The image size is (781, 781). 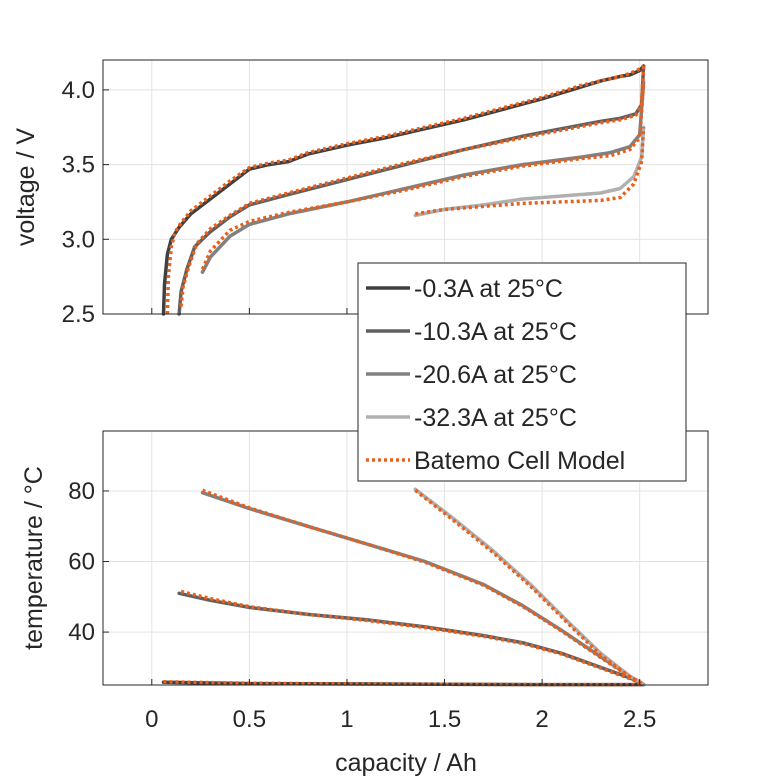 What do you see at coordinates (78, 239) in the screenshot?
I see `voltage-y-tick-label: 3.0` at bounding box center [78, 239].